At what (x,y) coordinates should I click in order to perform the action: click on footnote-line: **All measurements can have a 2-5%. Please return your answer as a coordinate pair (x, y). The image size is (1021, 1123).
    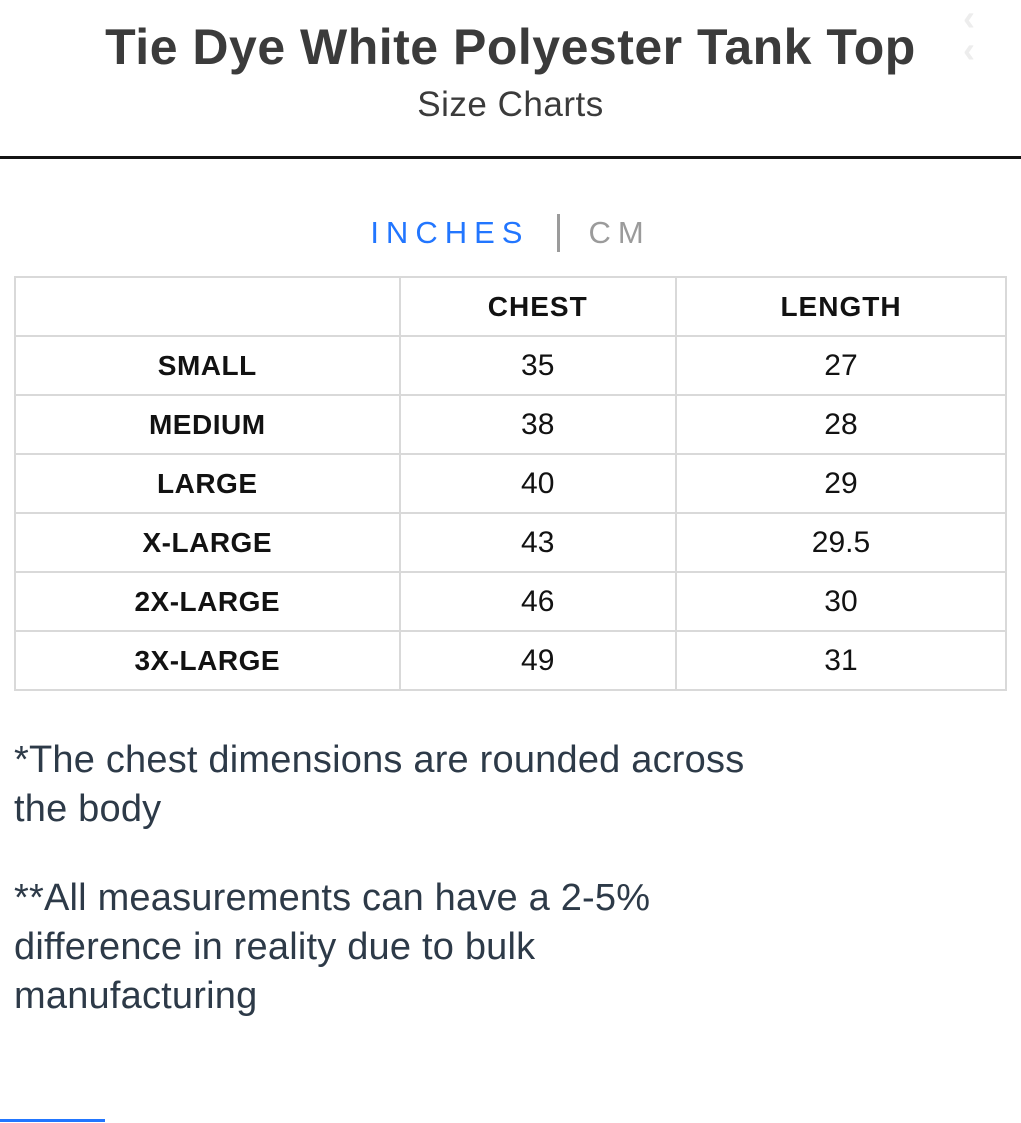
    Looking at the image, I should click on (332, 898).